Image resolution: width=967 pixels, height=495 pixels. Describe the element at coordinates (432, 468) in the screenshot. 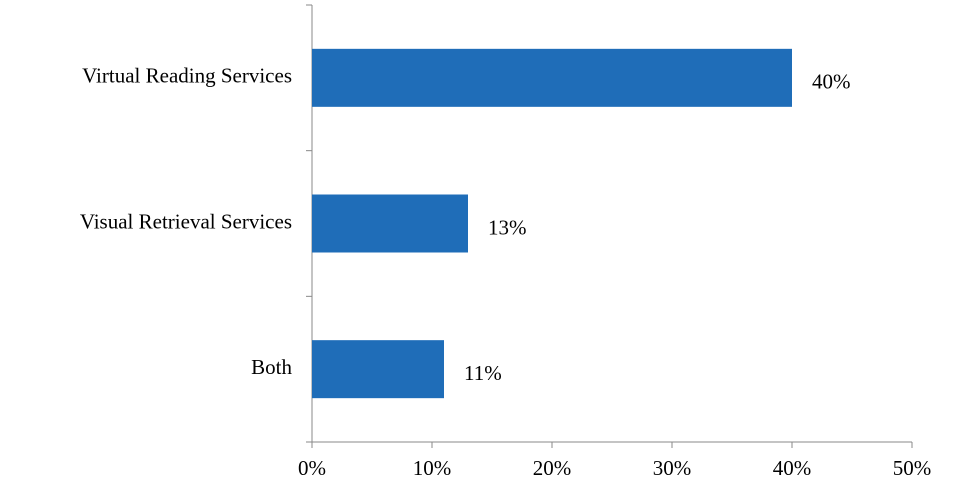

I see `x-tick-label: 10%` at that location.